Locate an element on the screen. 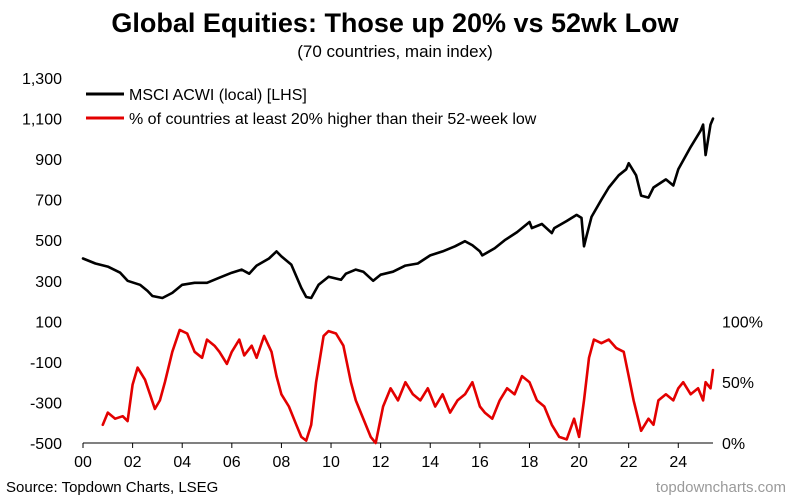 This screenshot has height=499, width=791. y-left-tick-label: -100 is located at coordinates (46, 363).